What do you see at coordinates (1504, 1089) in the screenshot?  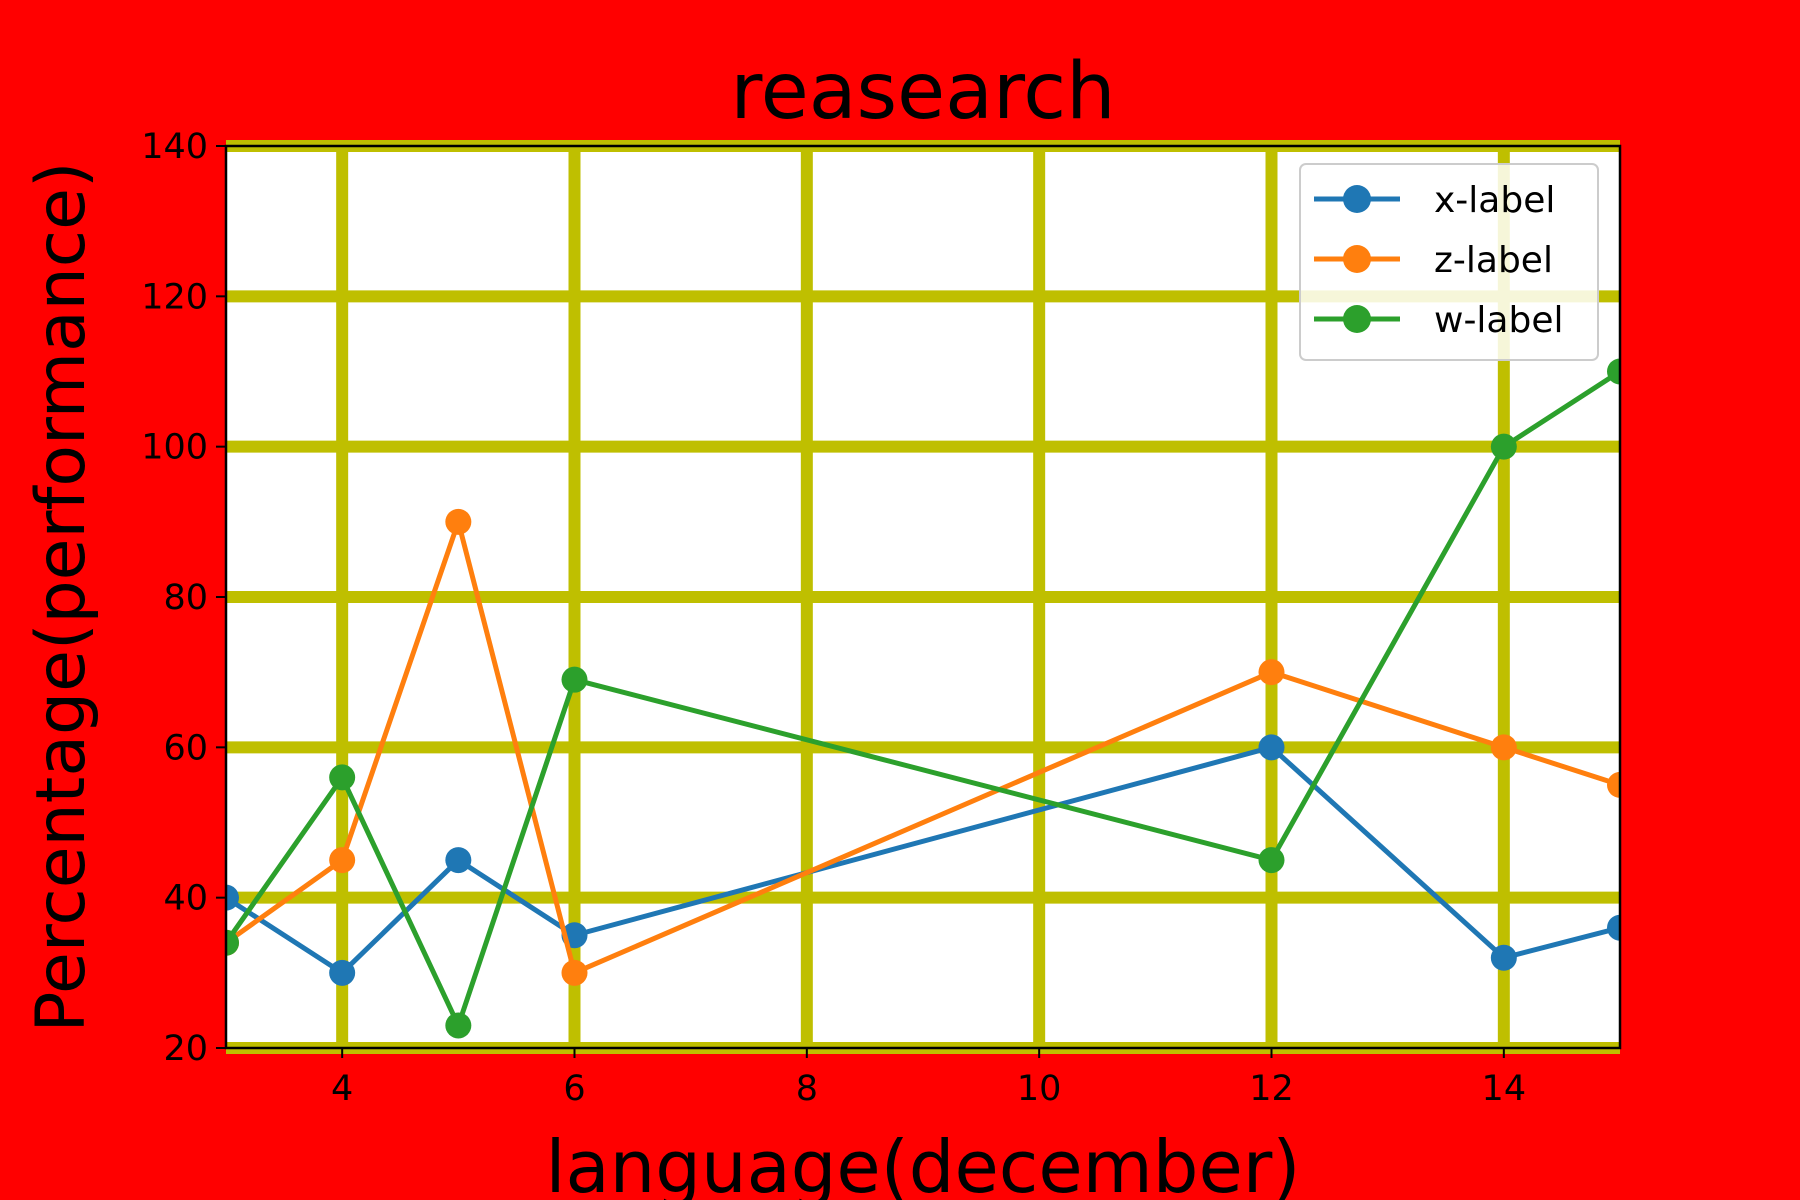 I see `x-tick-label: 14` at bounding box center [1504, 1089].